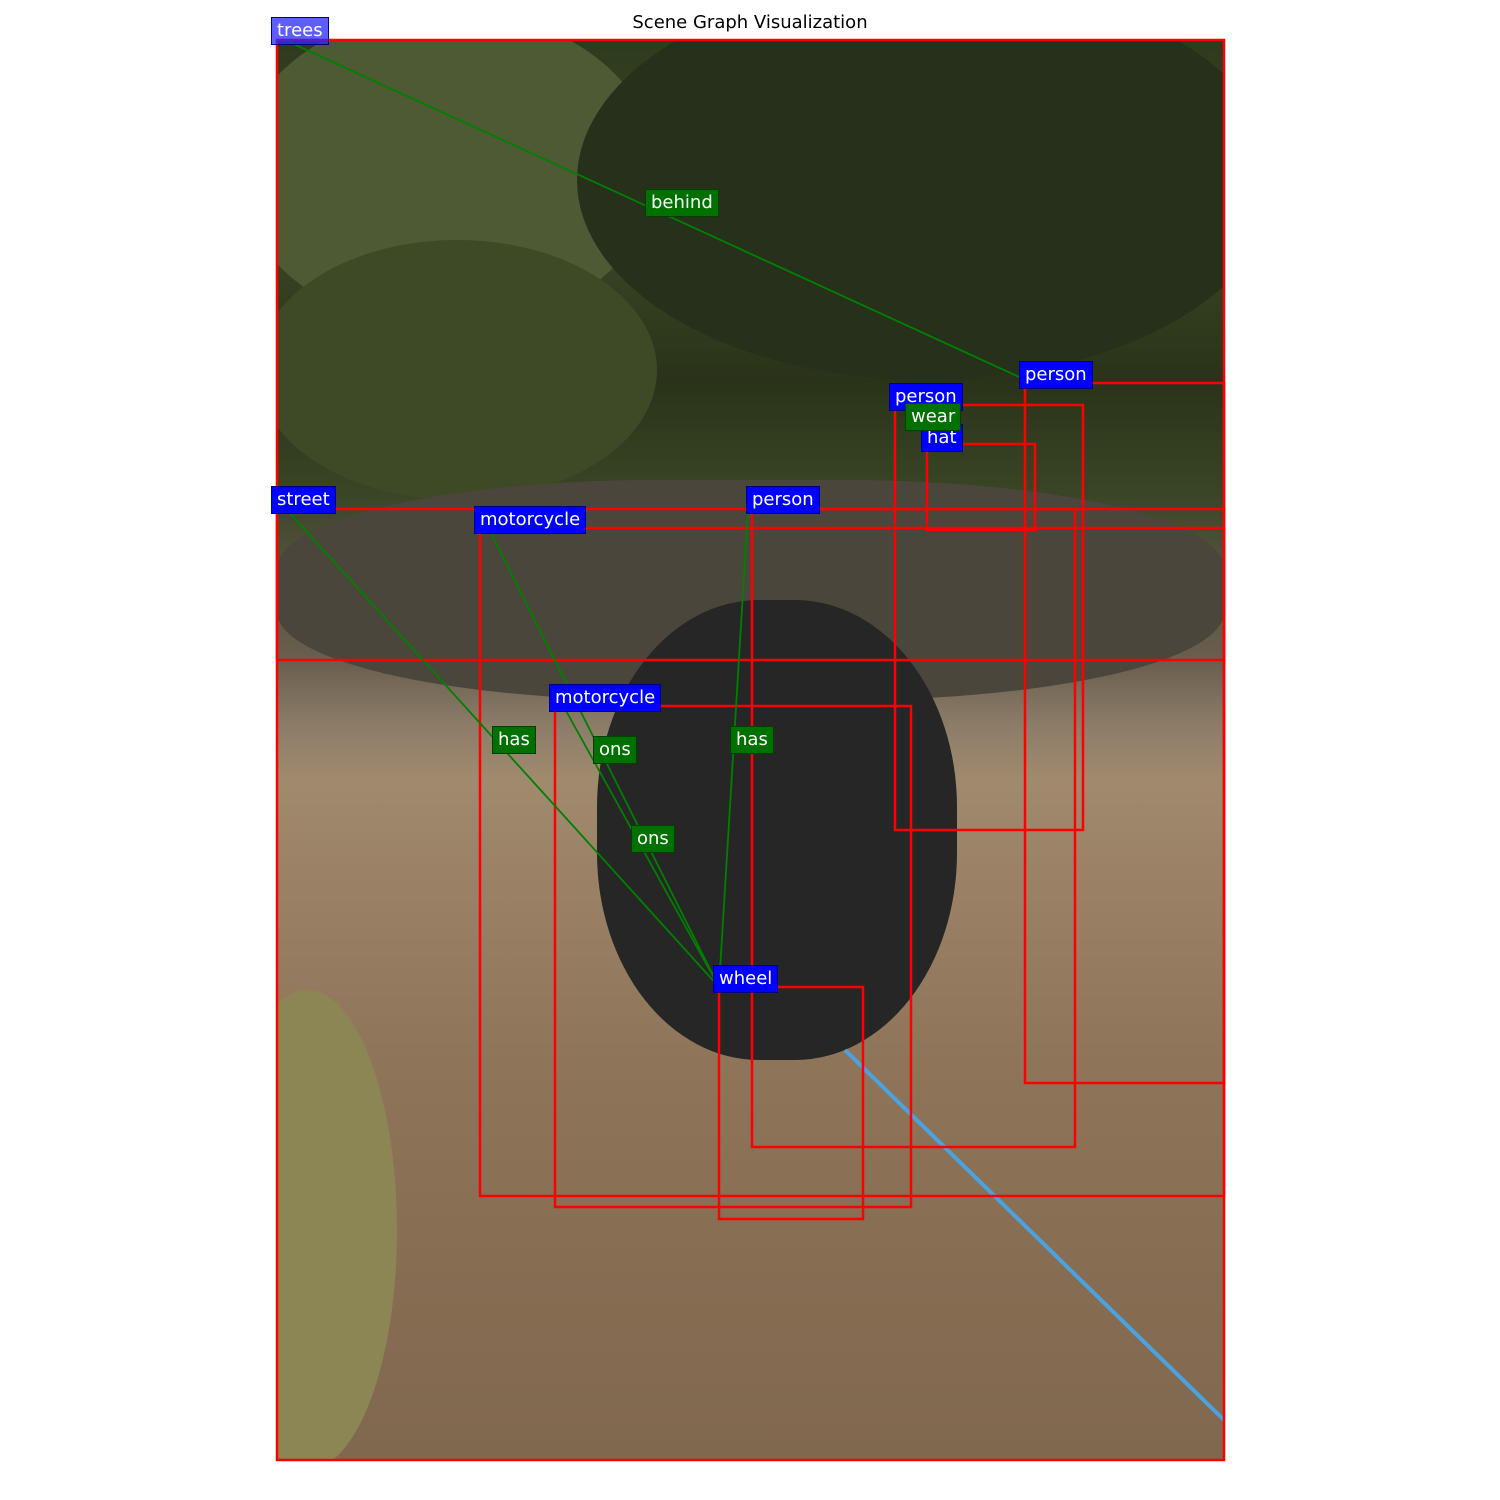 This screenshot has height=1500, width=1500. I want to click on object-label-street: street, so click(303, 500).